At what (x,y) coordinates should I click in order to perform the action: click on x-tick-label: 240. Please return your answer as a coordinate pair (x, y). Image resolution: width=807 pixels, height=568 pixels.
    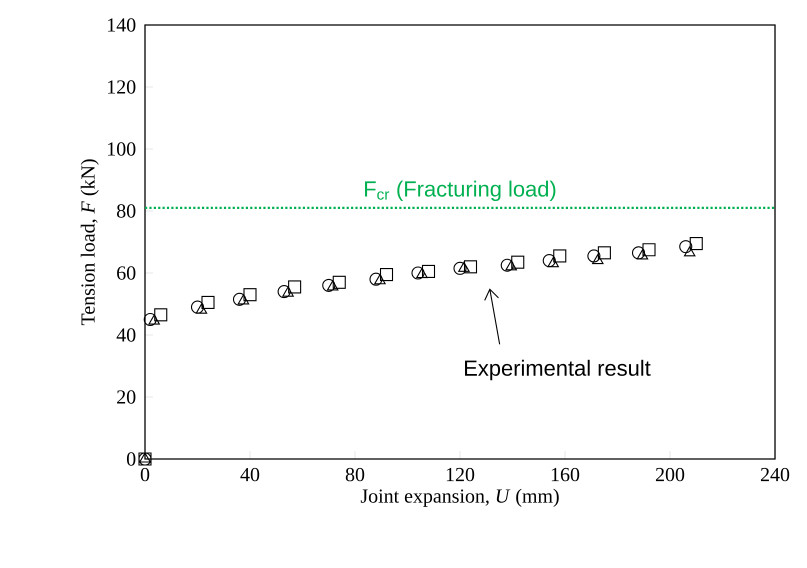
    Looking at the image, I should click on (775, 475).